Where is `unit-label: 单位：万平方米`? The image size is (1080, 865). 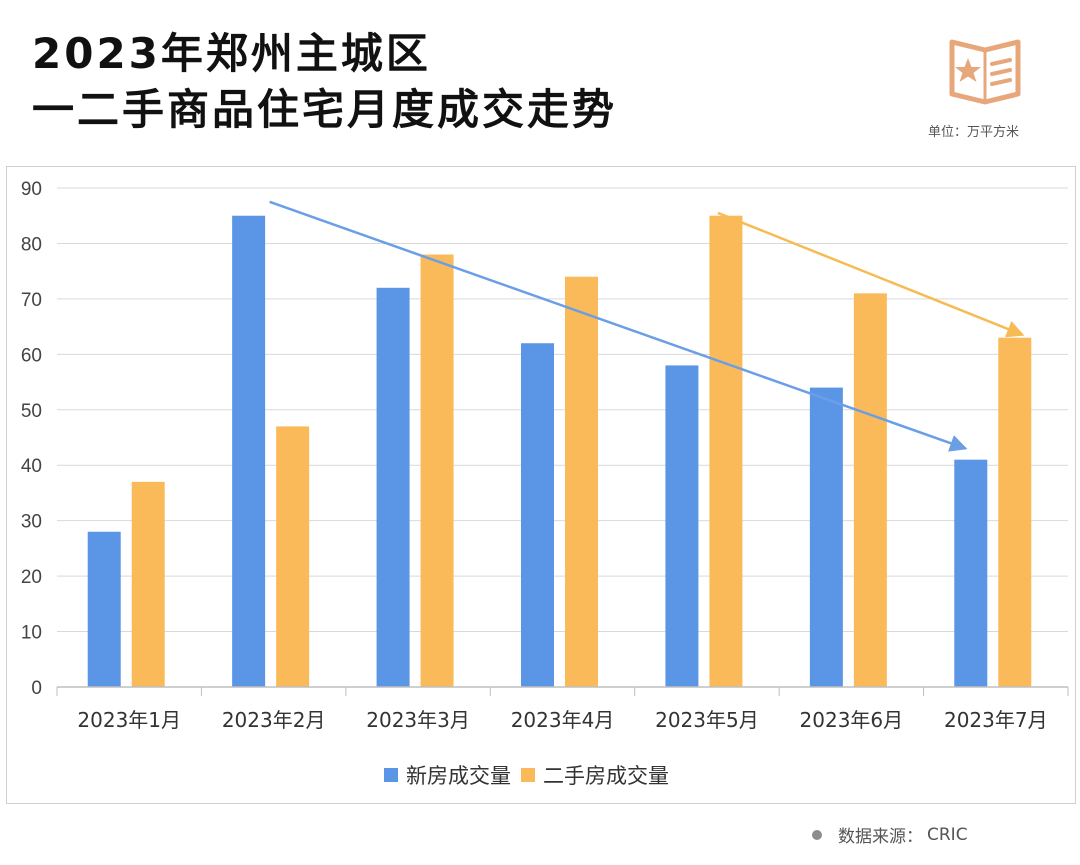 unit-label: 单位：万平方米 is located at coordinates (974, 132).